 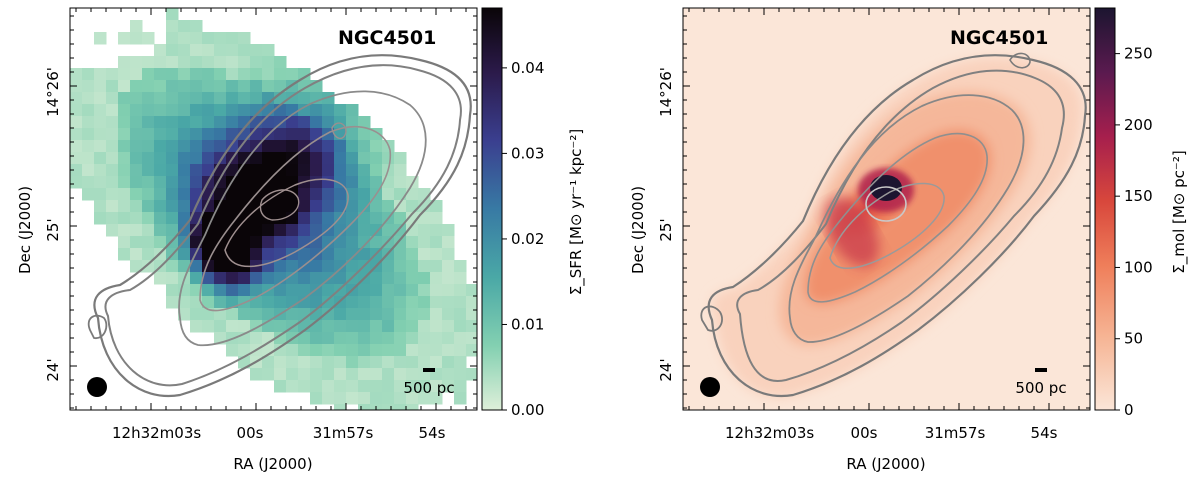 What do you see at coordinates (1138, 267) in the screenshot?
I see `mol-colorbar-tick-label: 100` at bounding box center [1138, 267].